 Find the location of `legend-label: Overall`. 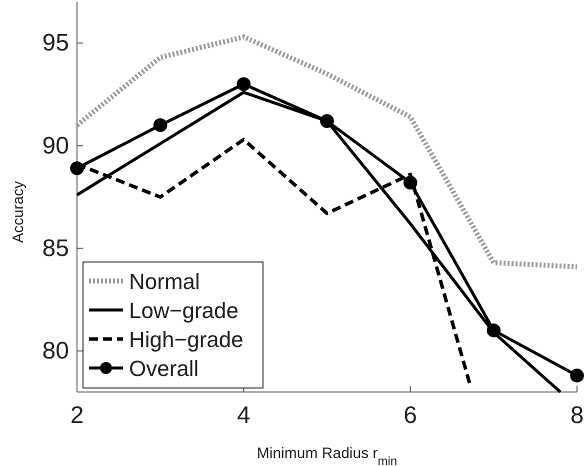

legend-label: Overall is located at coordinates (164, 368).